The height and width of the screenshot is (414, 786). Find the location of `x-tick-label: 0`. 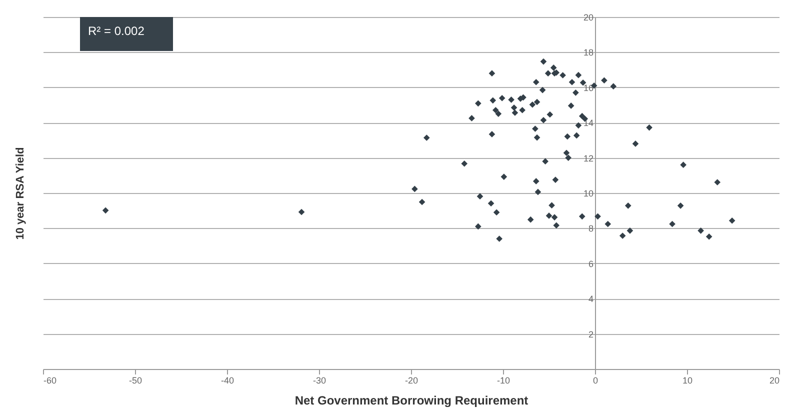

x-tick-label: 0 is located at coordinates (595, 381).